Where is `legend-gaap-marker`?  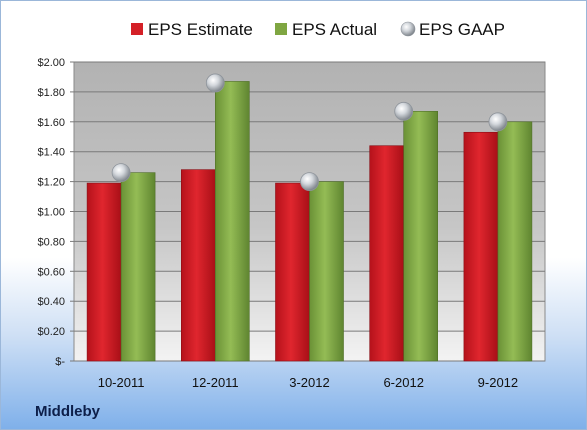 legend-gaap-marker is located at coordinates (408, 29).